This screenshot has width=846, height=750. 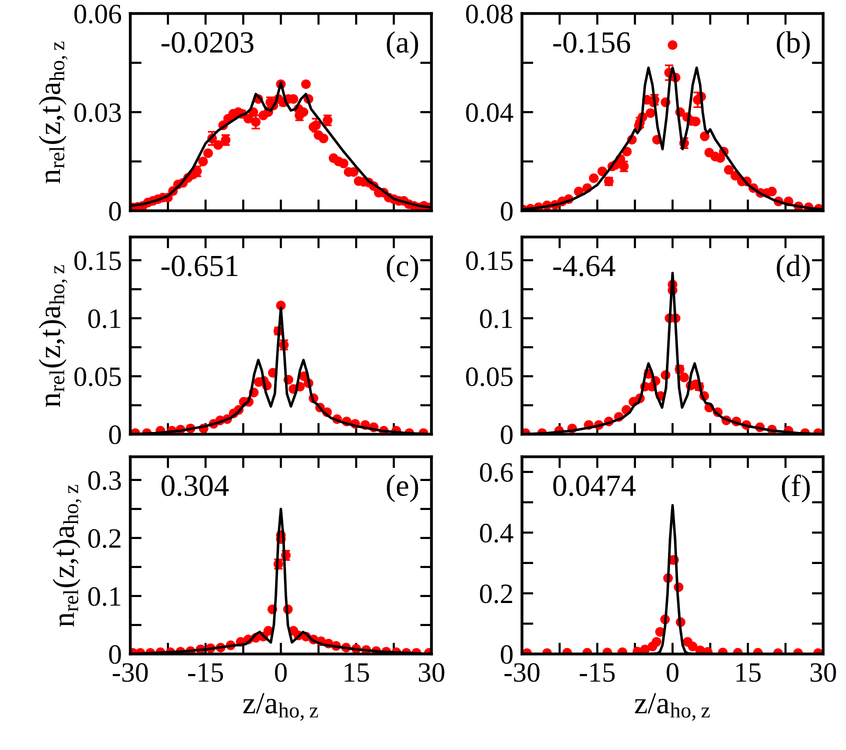 What do you see at coordinates (402, 45) in the screenshot?
I see `annotation: (a)` at bounding box center [402, 45].